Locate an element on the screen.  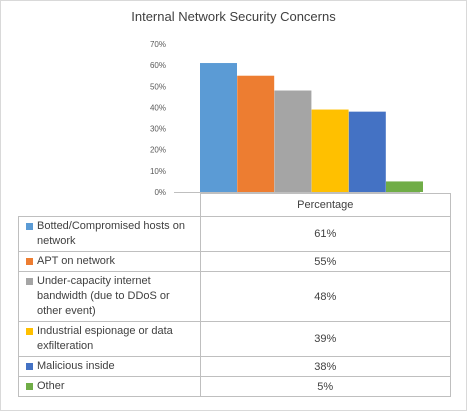
data-label: 39% is located at coordinates (325, 339).